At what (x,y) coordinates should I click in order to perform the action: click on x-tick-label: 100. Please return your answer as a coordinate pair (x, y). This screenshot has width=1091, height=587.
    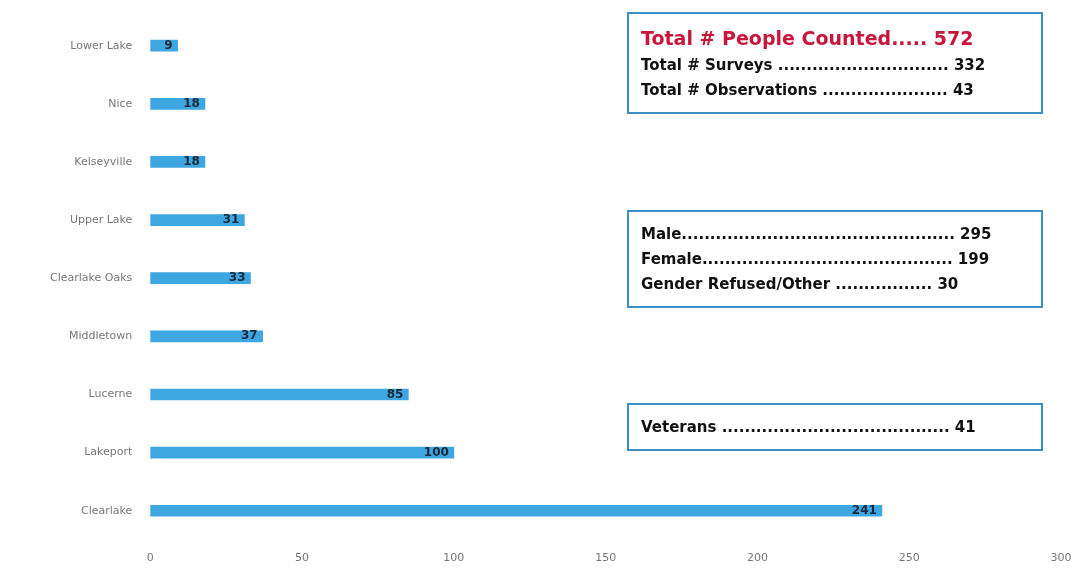
    Looking at the image, I should click on (454, 558).